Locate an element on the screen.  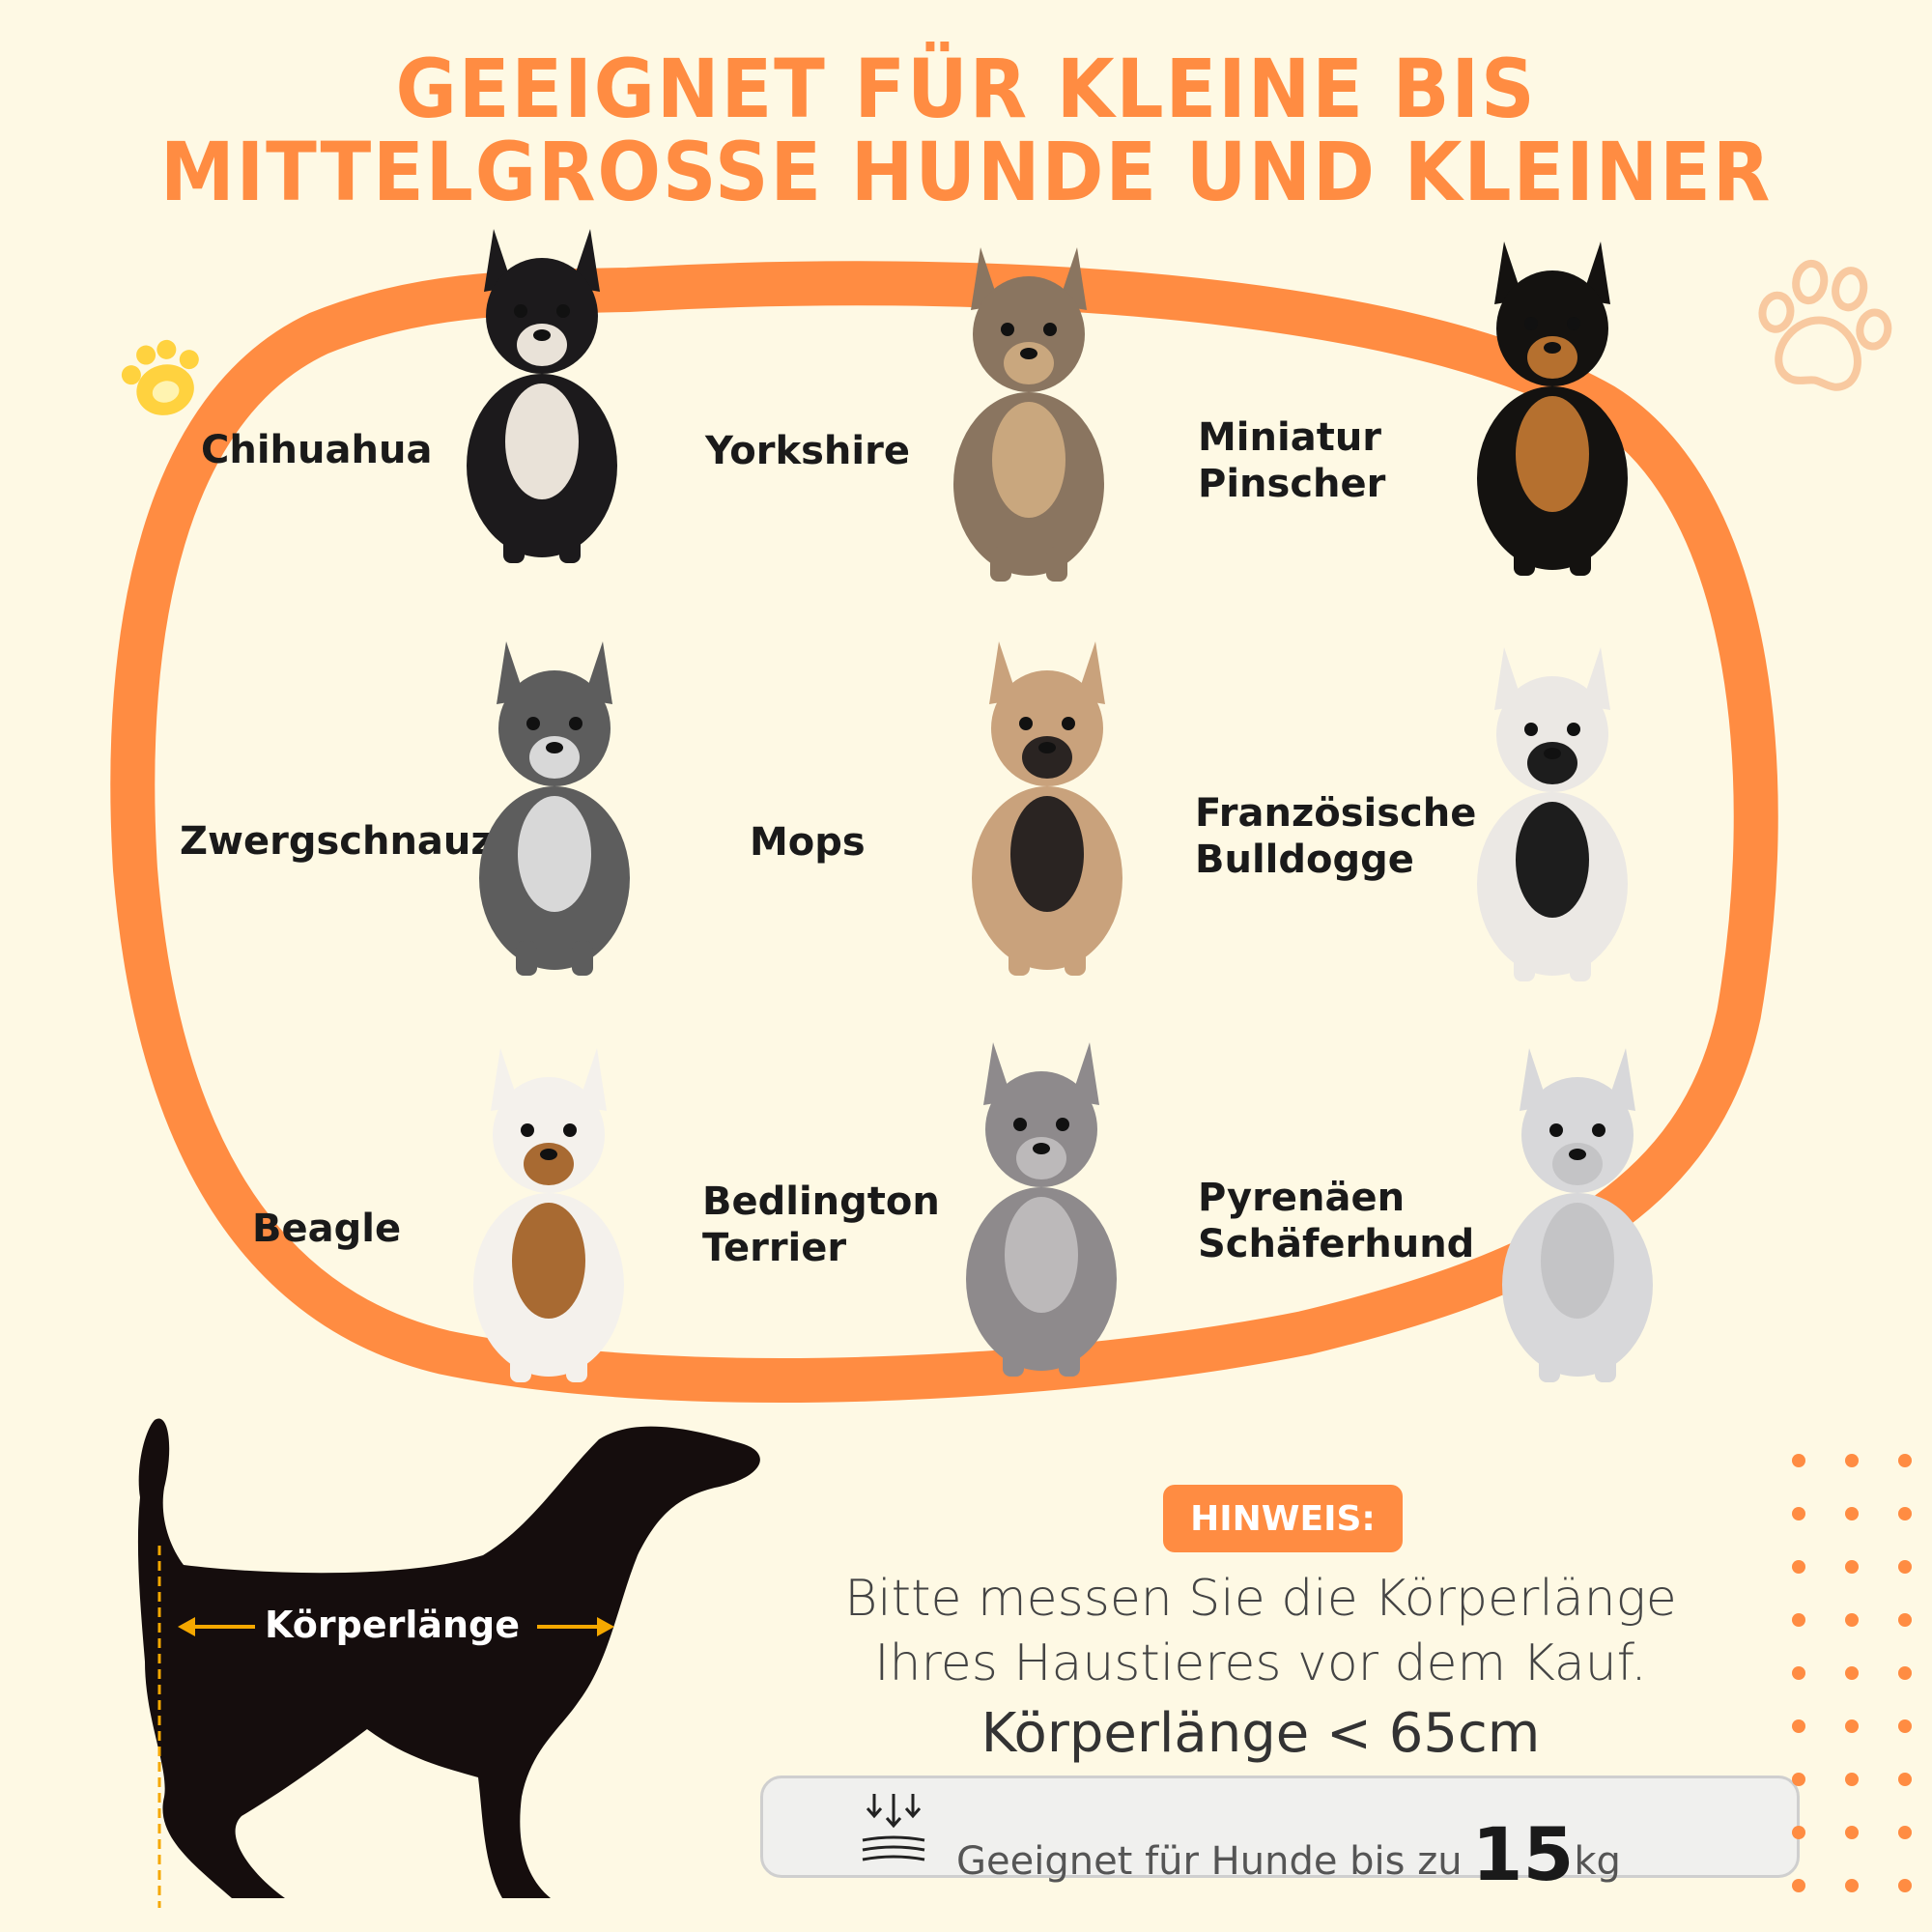
arrow-right-icon is located at coordinates (575, 1626).